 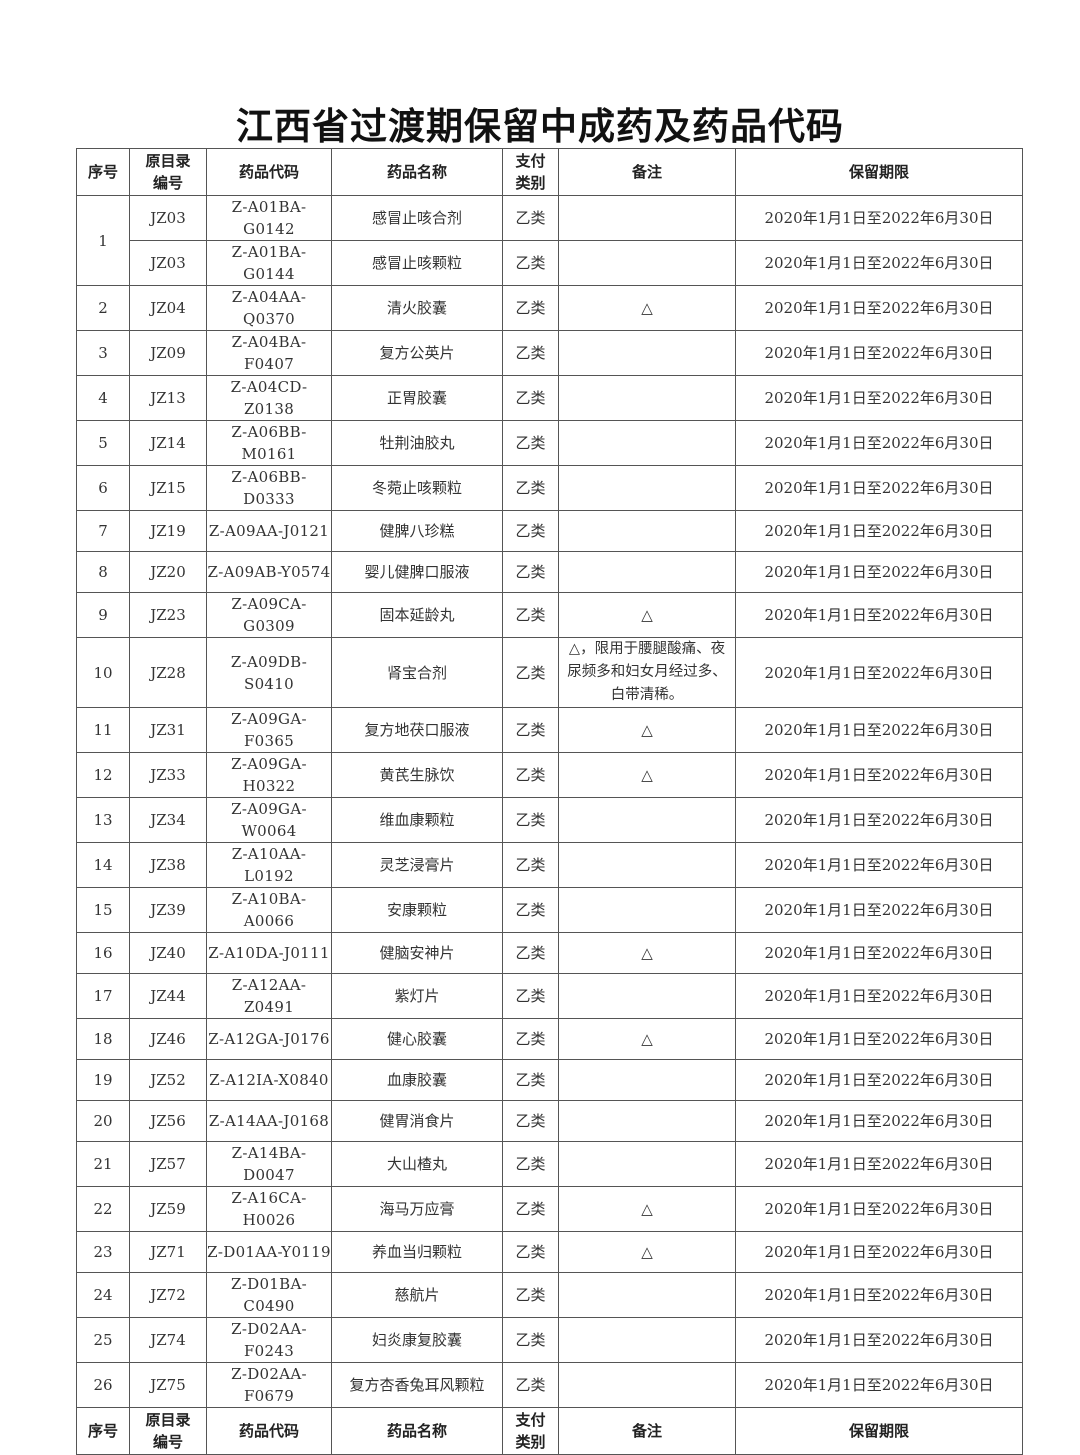 I want to click on drug-code: Z-A09AA-J0121, so click(x=269, y=531).